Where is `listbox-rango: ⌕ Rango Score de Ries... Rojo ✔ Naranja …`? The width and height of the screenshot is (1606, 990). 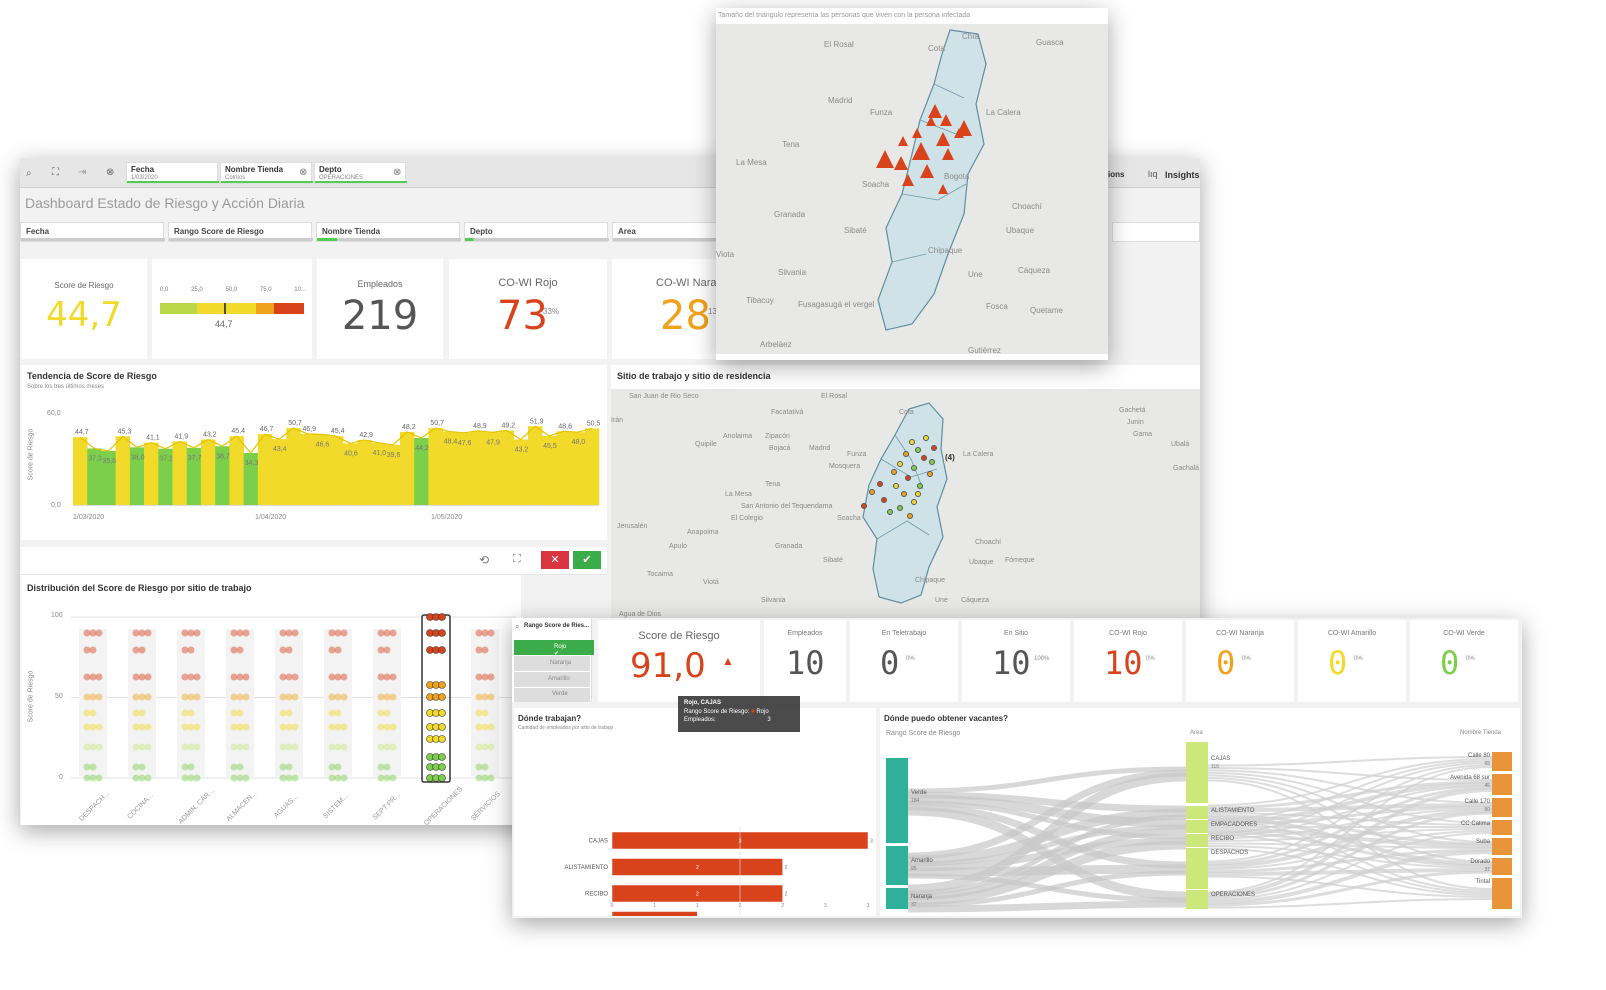
listbox-rango: ⌕ Rango Score de Ries... Rojo ✔ Naranja … is located at coordinates (553, 660).